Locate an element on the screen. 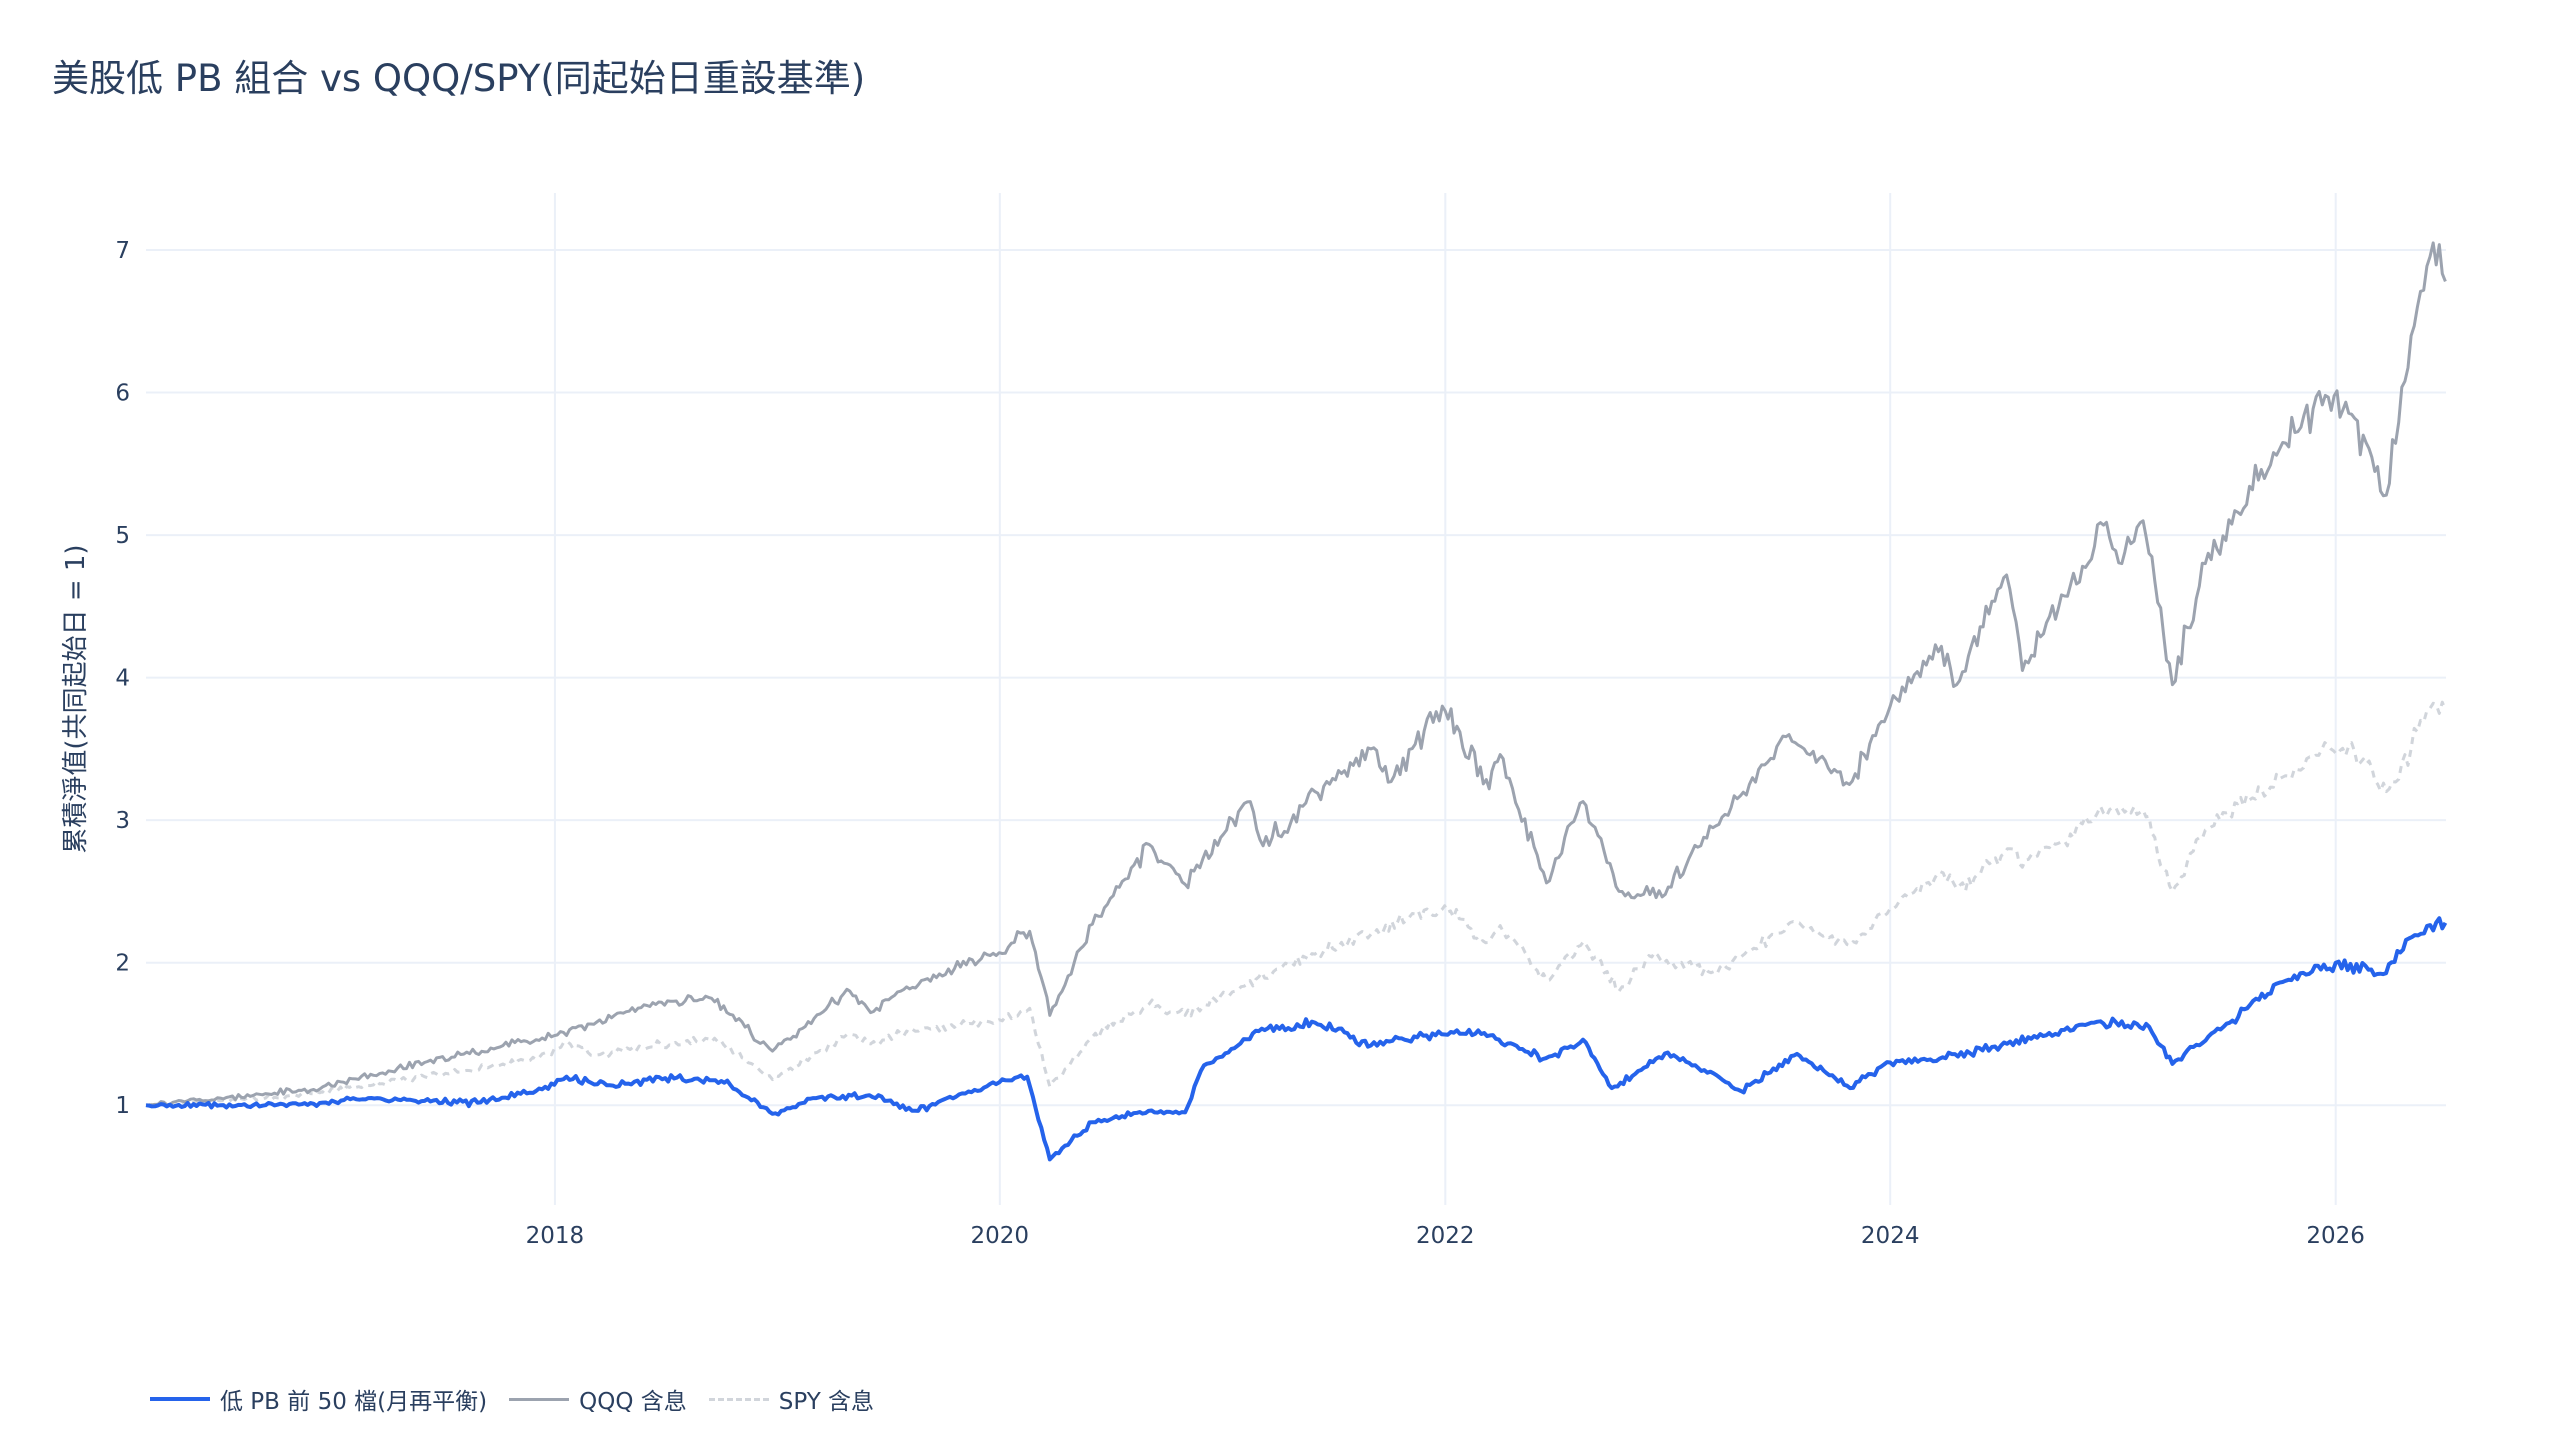 This screenshot has height=1440, width=2560. legend-item-spy: SPY 含息 is located at coordinates (791, 1399).